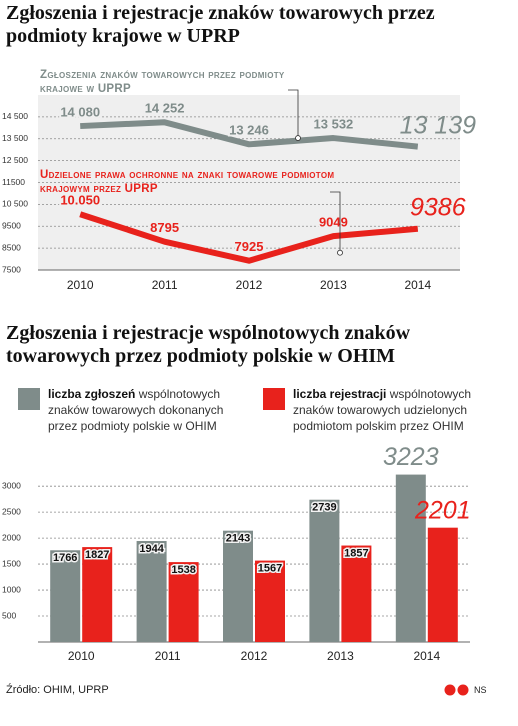 This screenshot has width=518, height=726. I want to click on y-tick-label: 2000, so click(11, 537).